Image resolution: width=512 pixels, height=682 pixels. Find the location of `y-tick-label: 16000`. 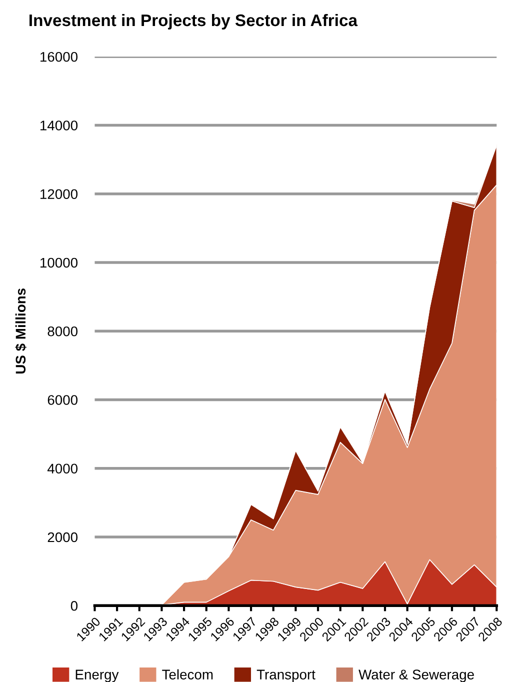

y-tick-label: 16000 is located at coordinates (59, 57).